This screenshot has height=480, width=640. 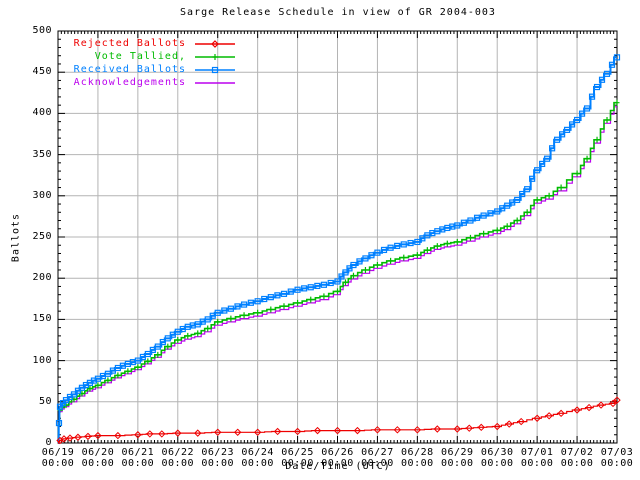 I want to click on legend-label: Rejected Ballots, so click(x=129, y=43).